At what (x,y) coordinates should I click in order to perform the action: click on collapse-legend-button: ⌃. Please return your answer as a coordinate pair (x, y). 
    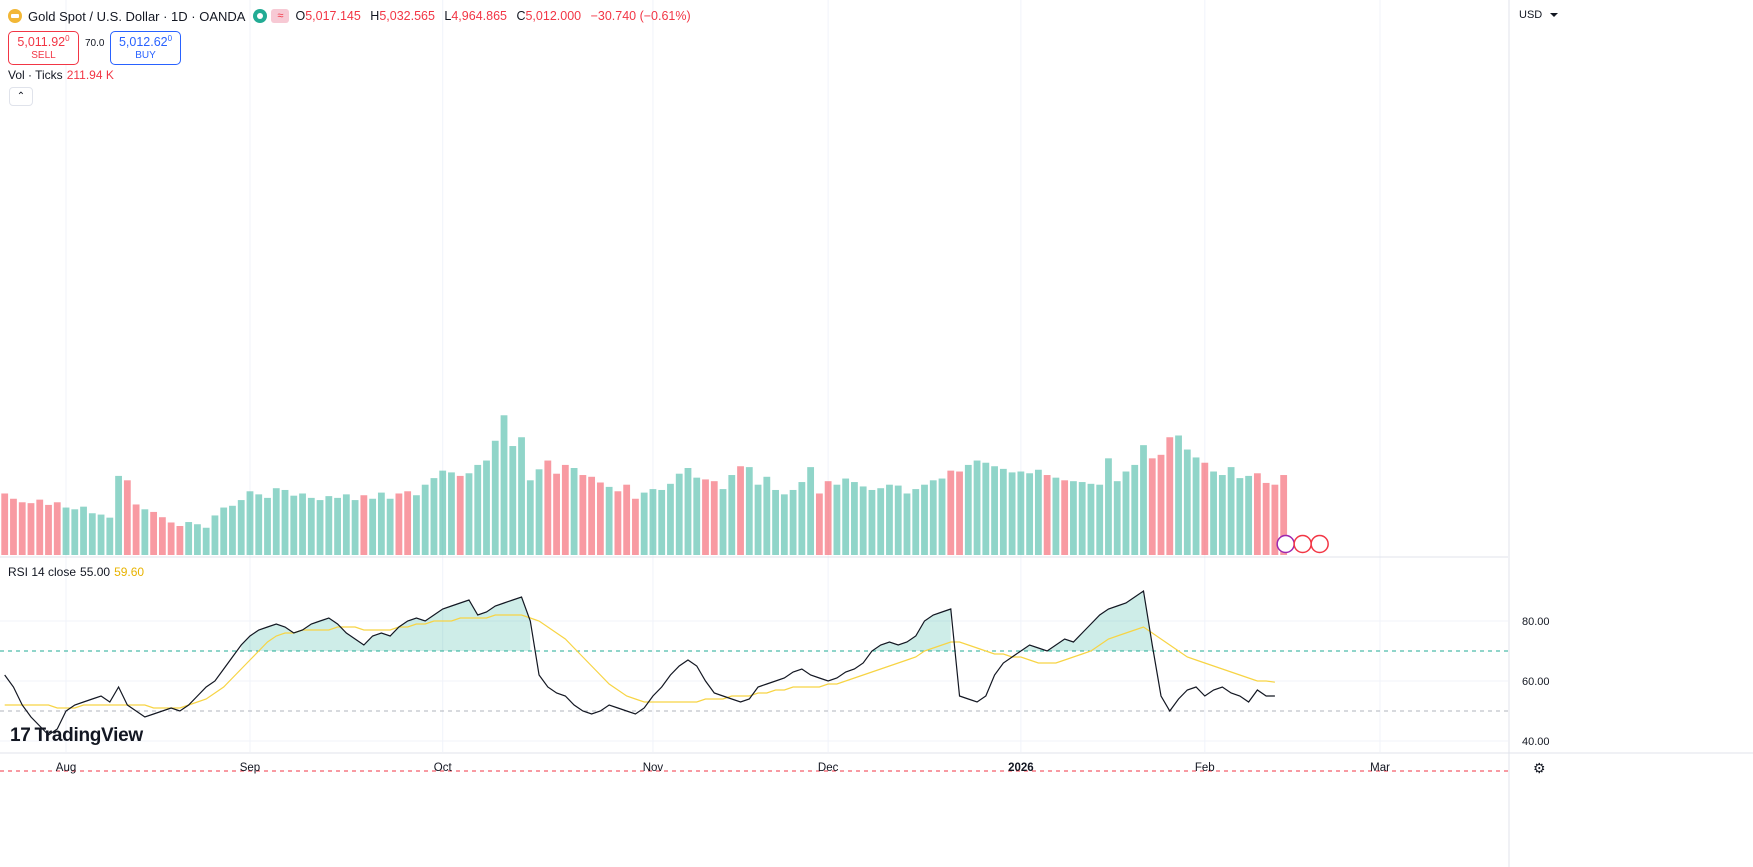
    Looking at the image, I should click on (21, 96).